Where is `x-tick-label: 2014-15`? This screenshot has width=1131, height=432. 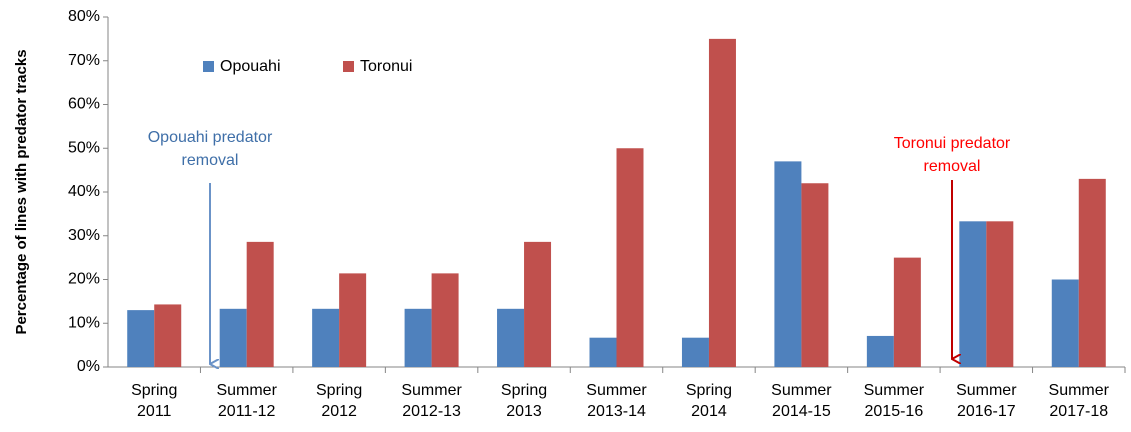
x-tick-label: 2014-15 is located at coordinates (801, 411).